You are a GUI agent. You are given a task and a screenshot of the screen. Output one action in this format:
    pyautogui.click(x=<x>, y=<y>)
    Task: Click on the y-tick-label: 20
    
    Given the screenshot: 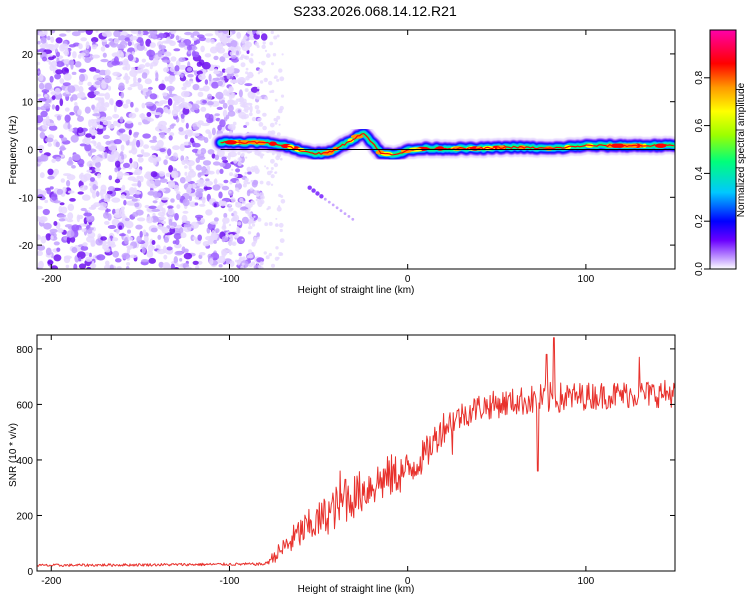 What is the action you would take?
    pyautogui.click(x=28, y=55)
    